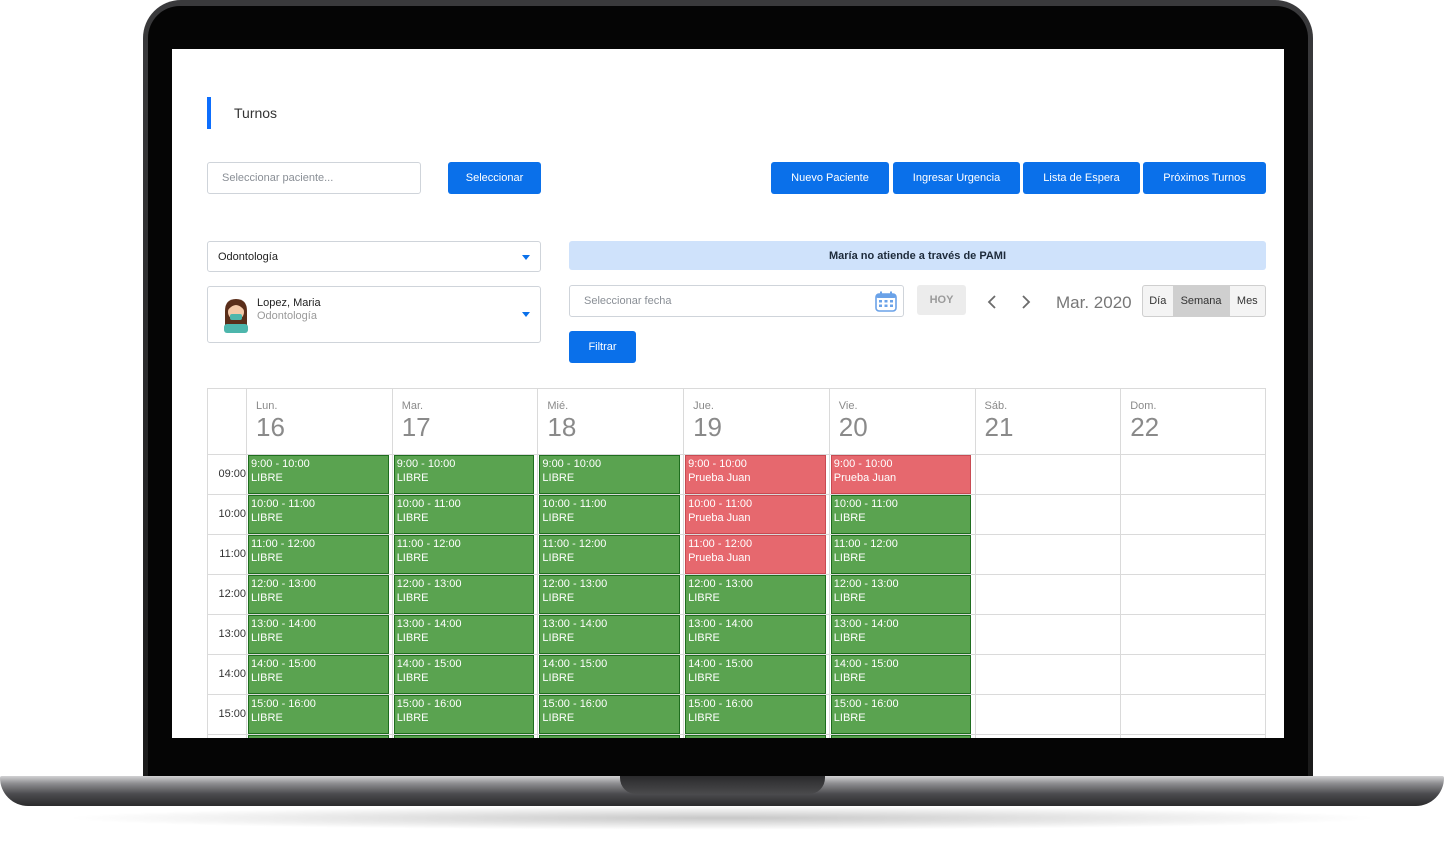 This screenshot has width=1444, height=841. What do you see at coordinates (886, 301) in the screenshot?
I see `calendar-icon` at bounding box center [886, 301].